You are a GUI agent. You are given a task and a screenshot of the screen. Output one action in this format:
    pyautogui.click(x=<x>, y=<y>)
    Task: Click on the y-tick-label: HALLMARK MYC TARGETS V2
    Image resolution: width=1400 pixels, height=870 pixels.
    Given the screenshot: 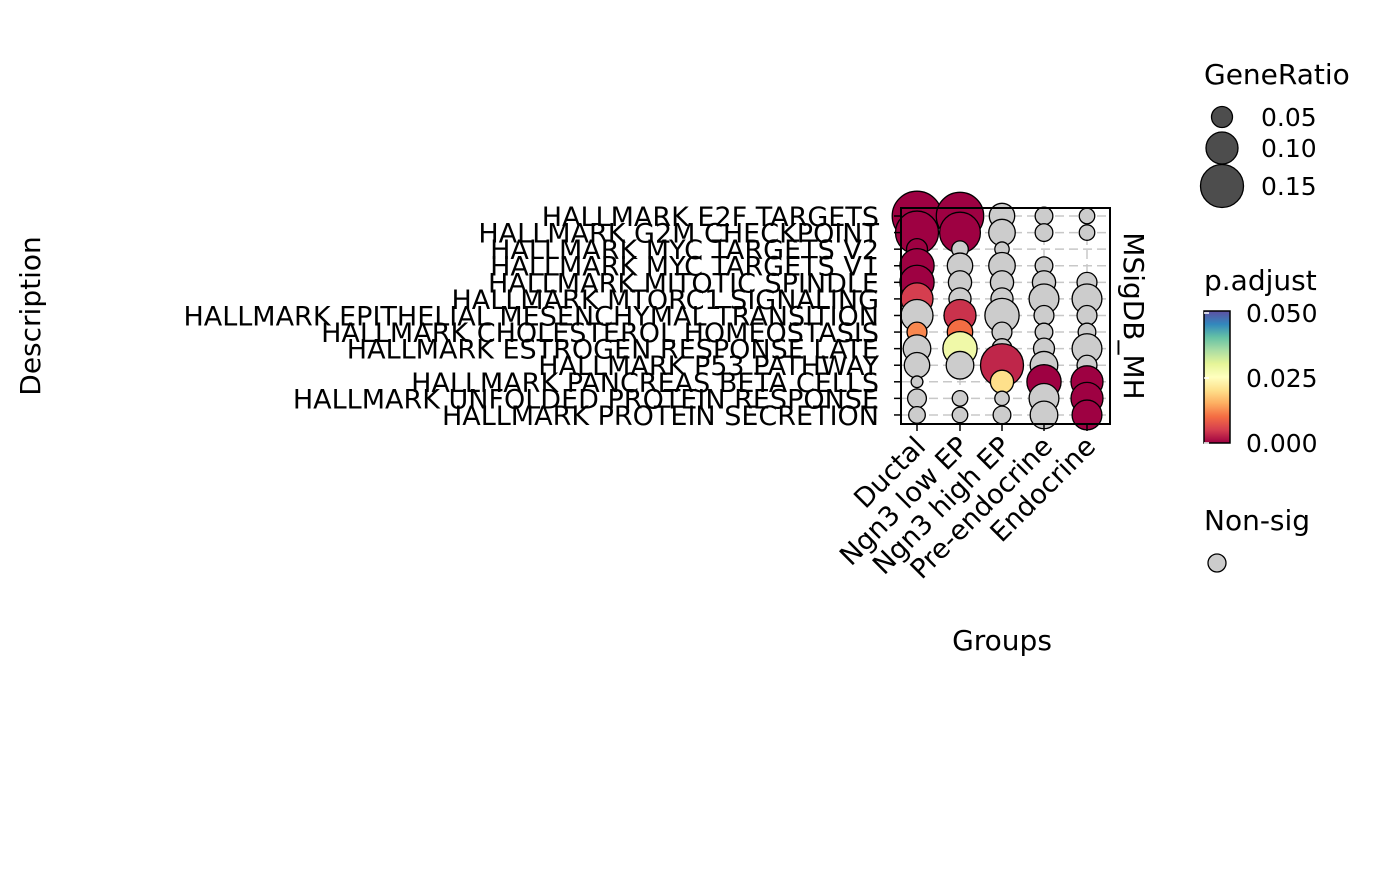 What is the action you would take?
    pyautogui.click(x=684, y=250)
    